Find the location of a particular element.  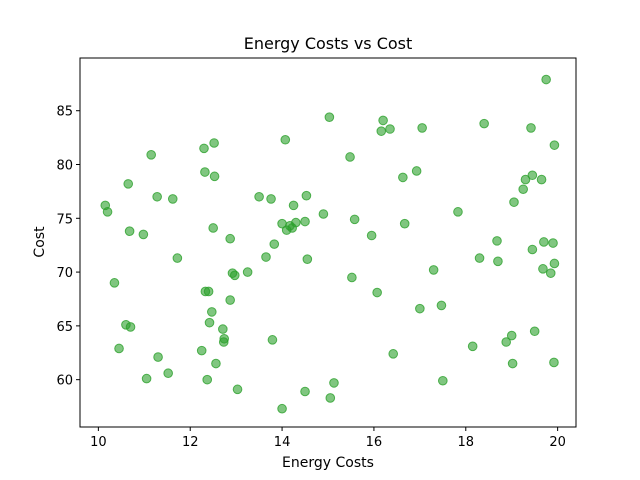

x-axis: 10 12 14 16 18 20 is located at coordinates (328, 438).